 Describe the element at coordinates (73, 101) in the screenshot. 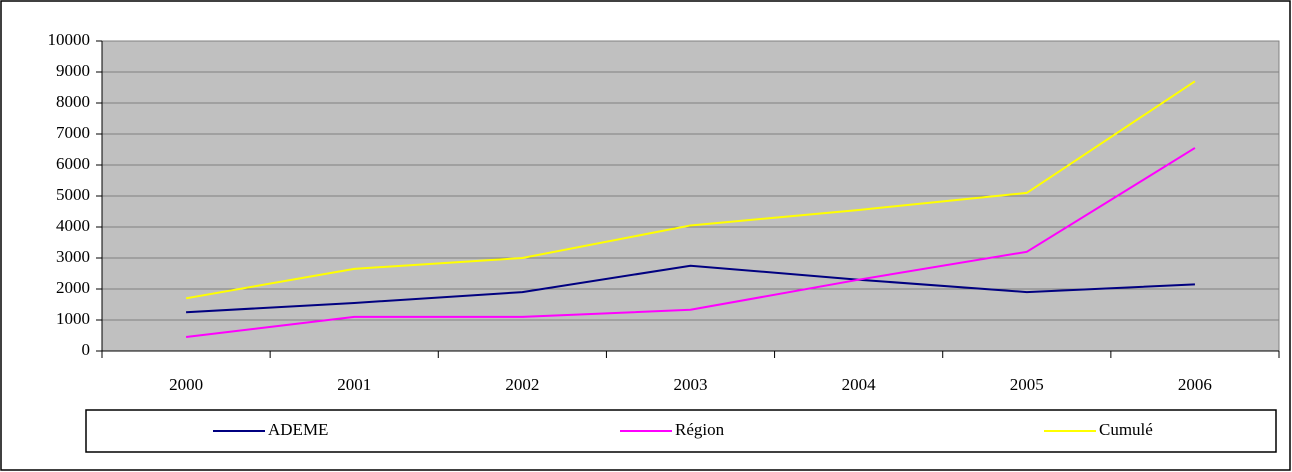

I see `y-tick-label: 8000` at that location.